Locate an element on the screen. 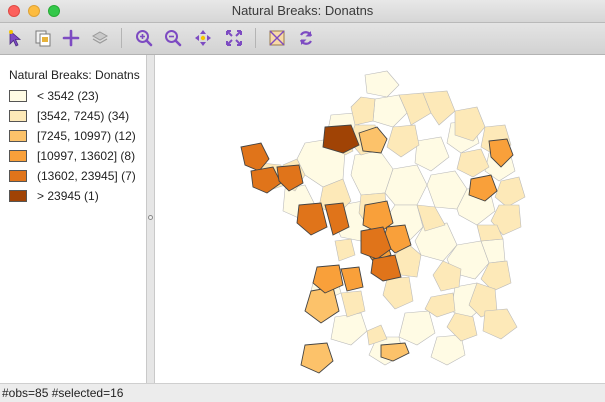  splitter-handle is located at coordinates (150, 217).